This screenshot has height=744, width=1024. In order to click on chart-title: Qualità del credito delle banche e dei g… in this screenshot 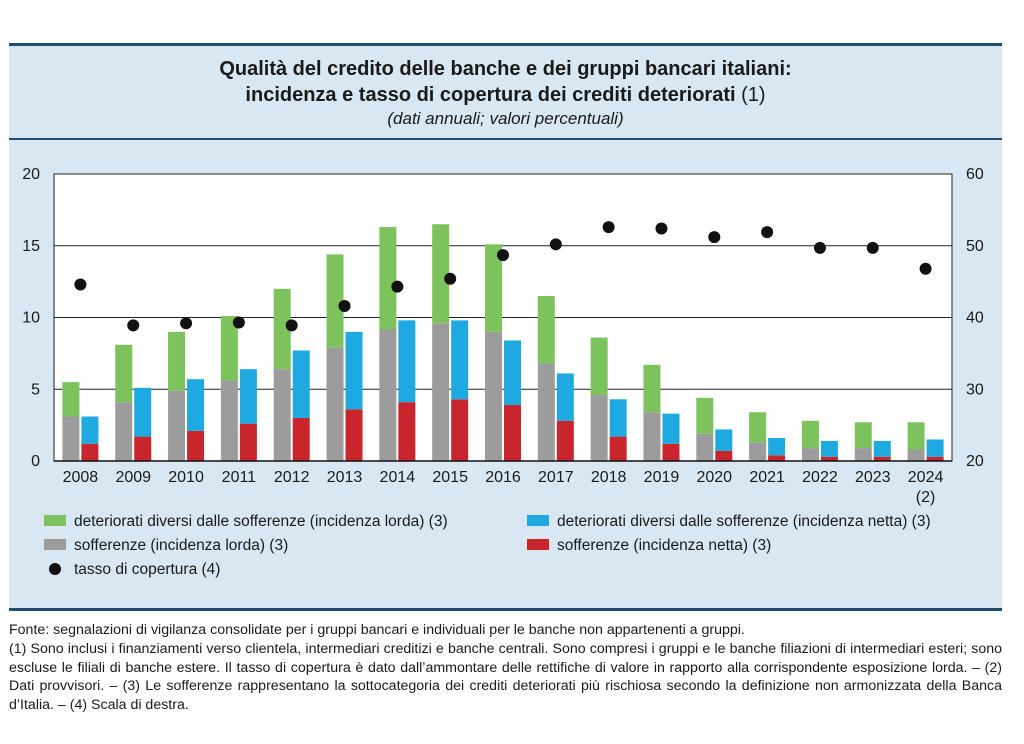, I will do `click(505, 69)`.